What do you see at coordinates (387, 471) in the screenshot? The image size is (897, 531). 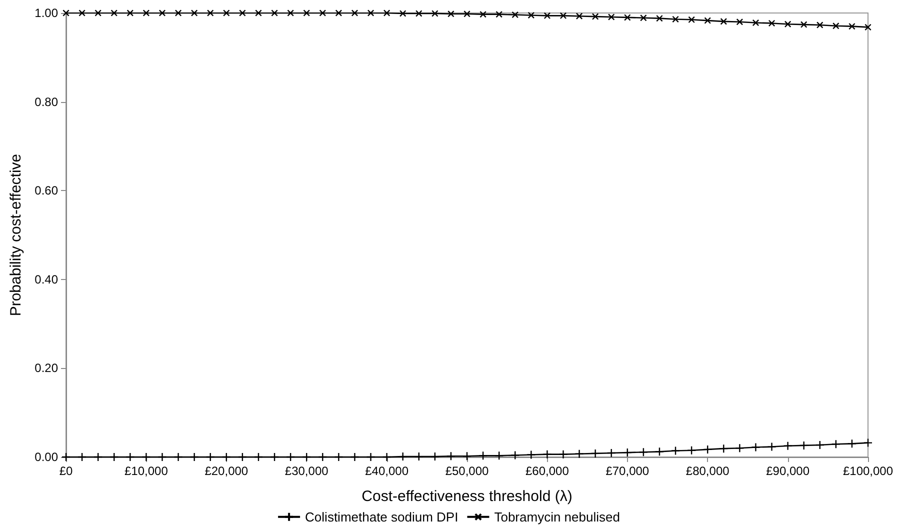 I see `x-tick-label: £40,000` at bounding box center [387, 471].